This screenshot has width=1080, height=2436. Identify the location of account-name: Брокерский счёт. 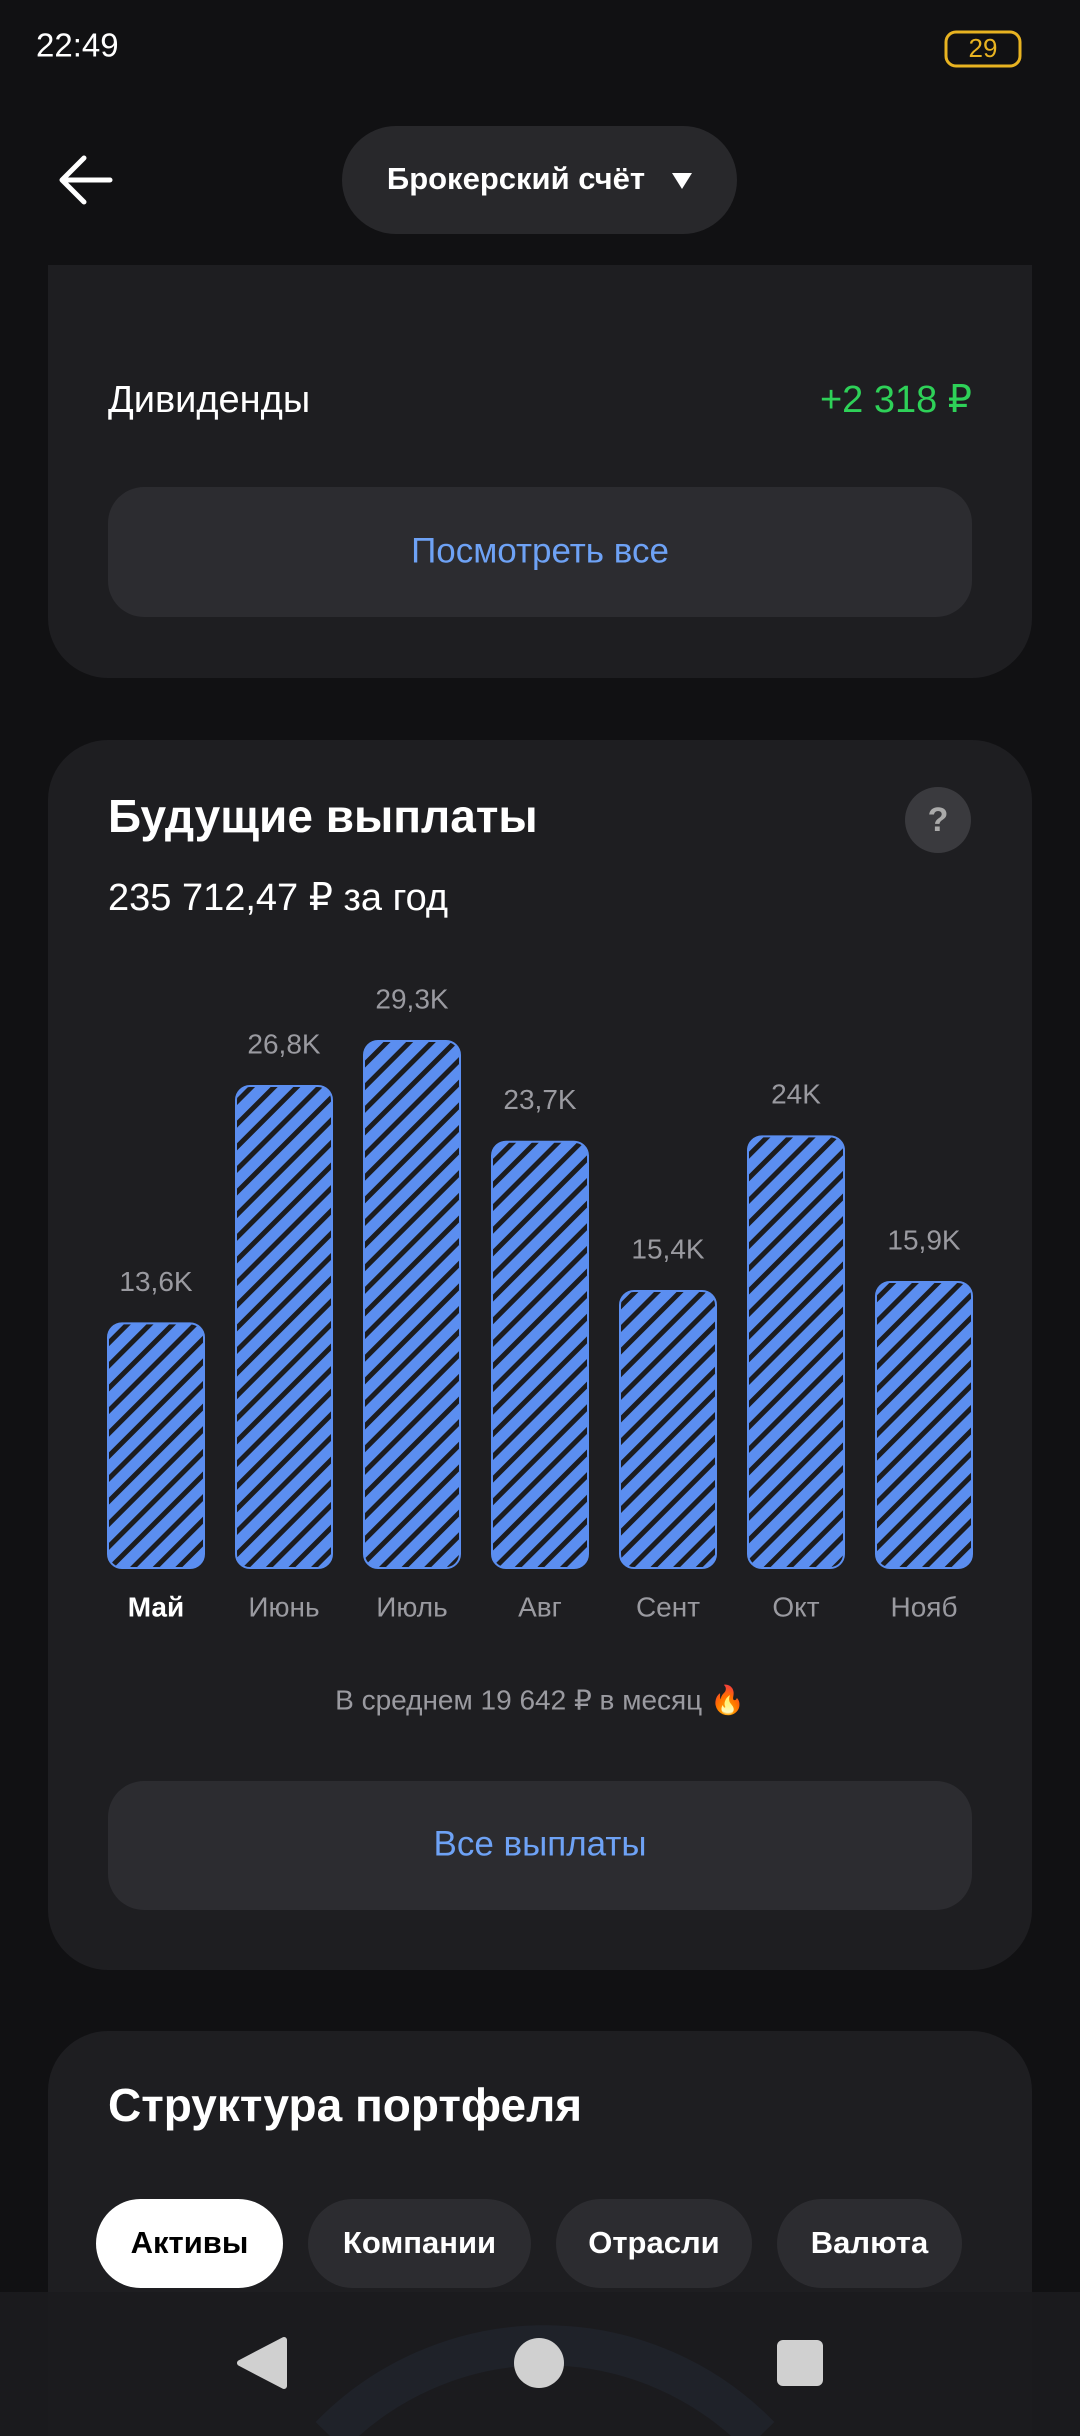
(516, 178).